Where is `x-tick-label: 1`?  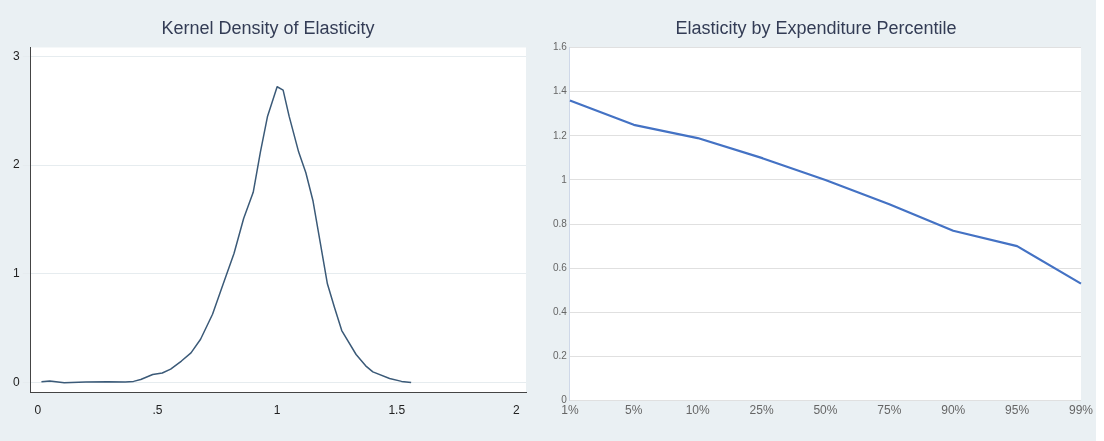 x-tick-label: 1 is located at coordinates (277, 410).